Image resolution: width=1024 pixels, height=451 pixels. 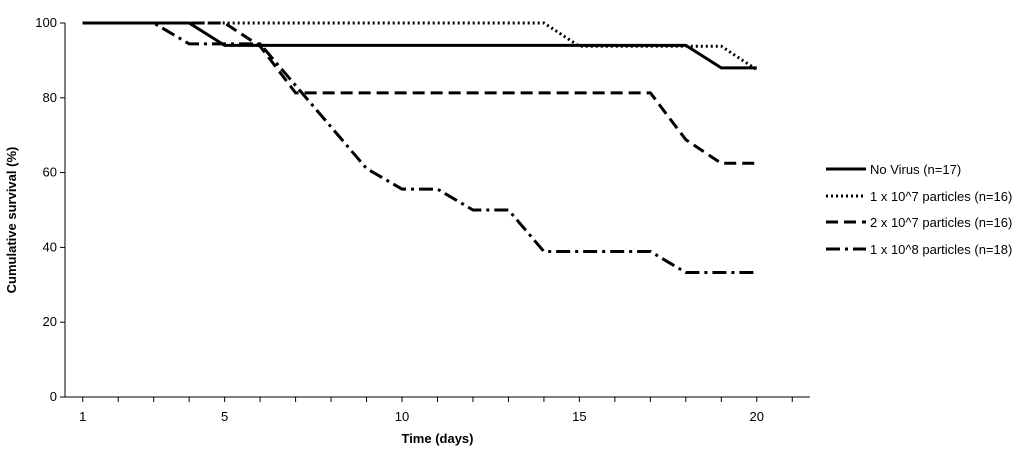 I want to click on y-tick-label: 80, so click(x=50, y=97).